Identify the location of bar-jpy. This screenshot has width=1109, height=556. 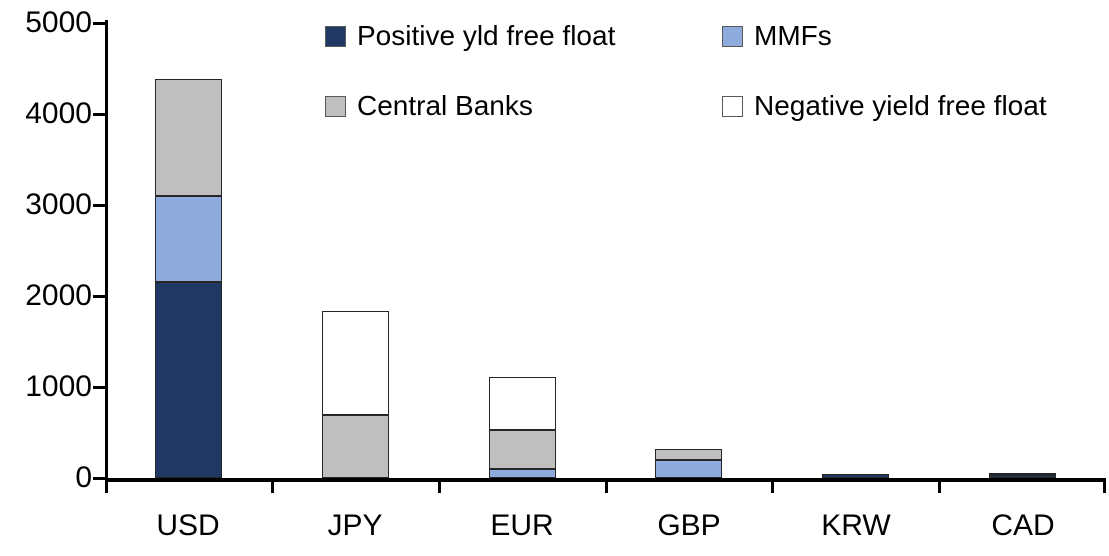
(355, 394).